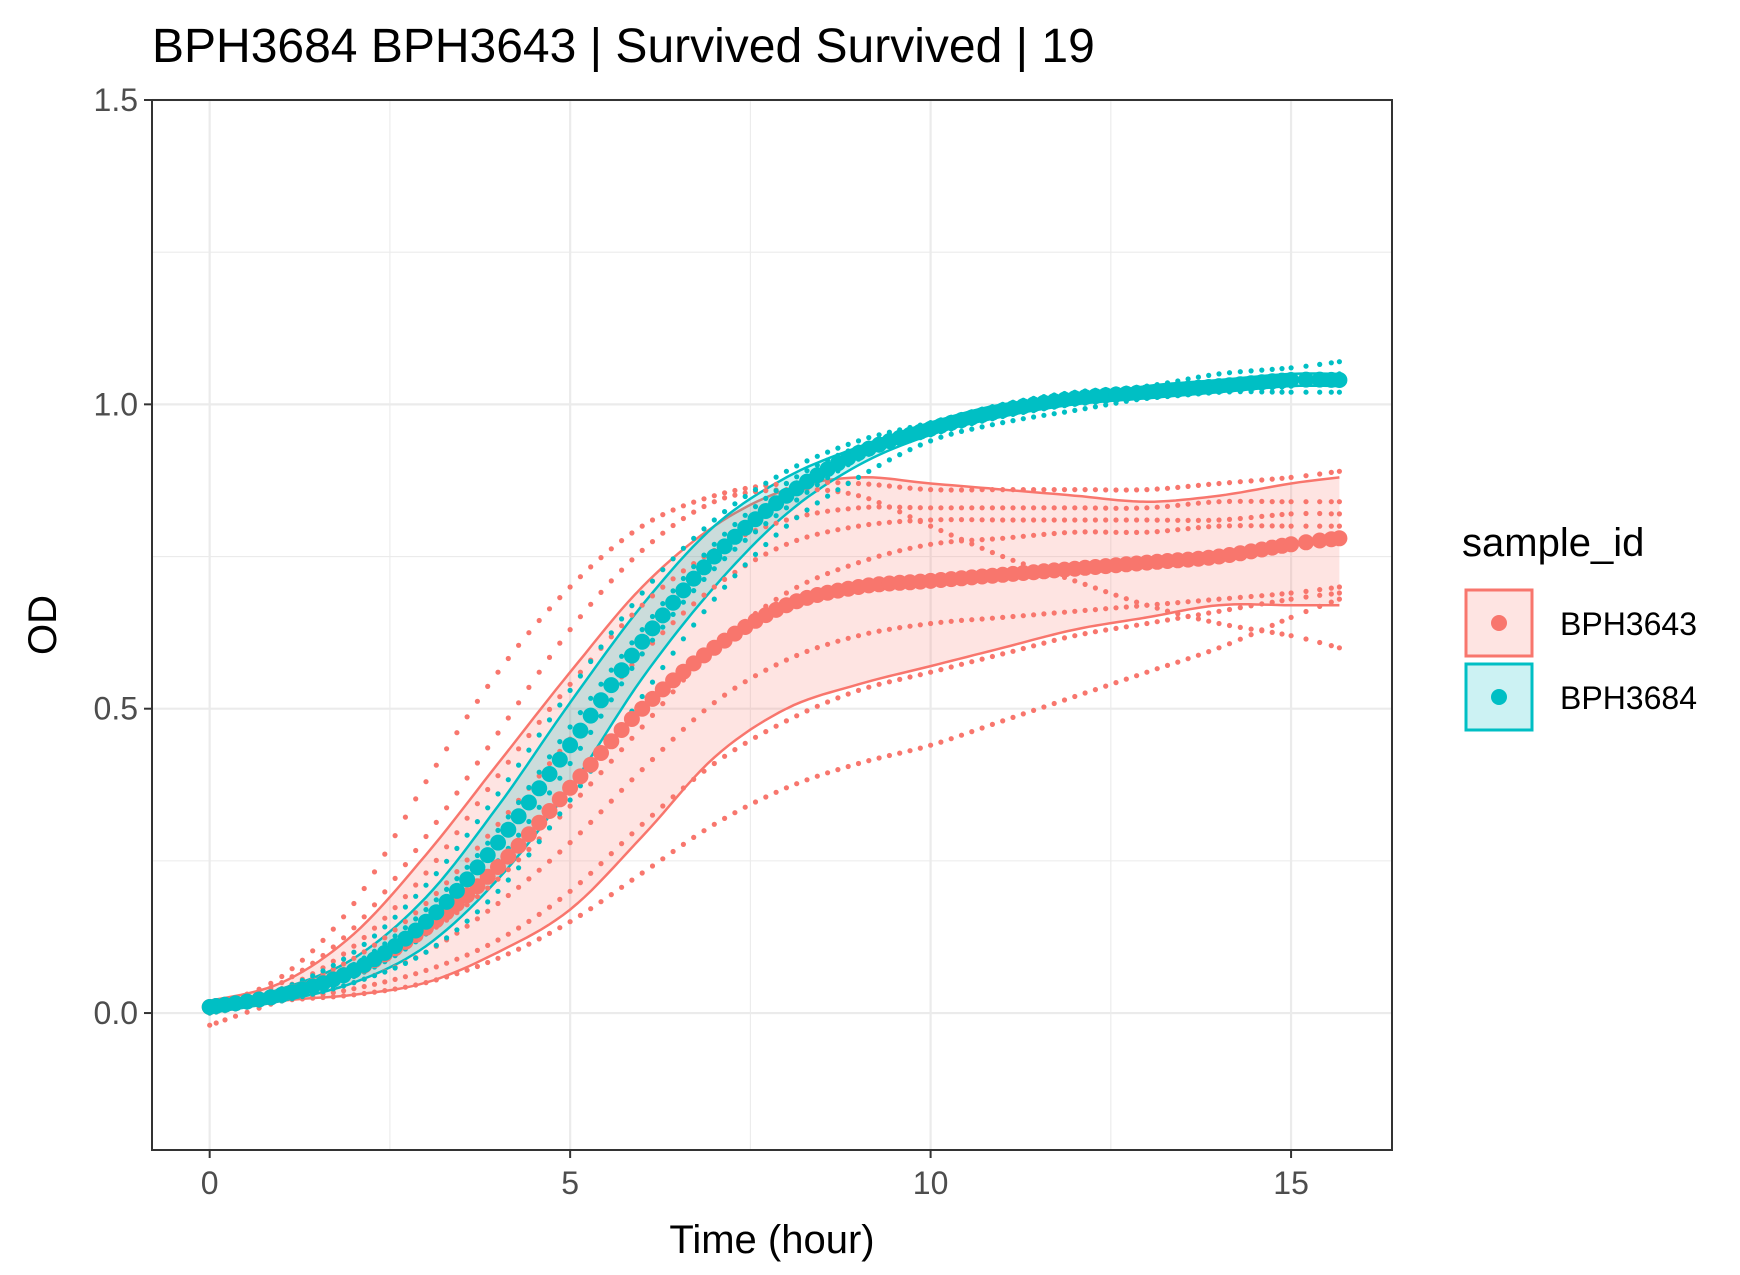  What do you see at coordinates (1580, 623) in the screenshot?
I see `legend-item-bph3643: BPH3643` at bounding box center [1580, 623].